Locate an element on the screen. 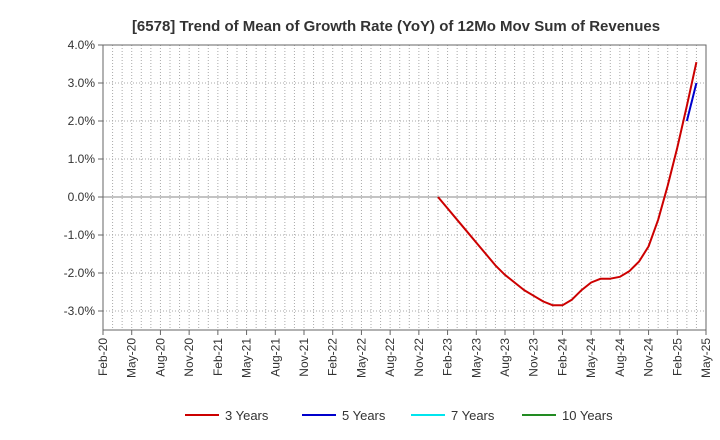 The height and width of the screenshot is (440, 720). x-tick-label: Nov-24 is located at coordinates (649, 357).